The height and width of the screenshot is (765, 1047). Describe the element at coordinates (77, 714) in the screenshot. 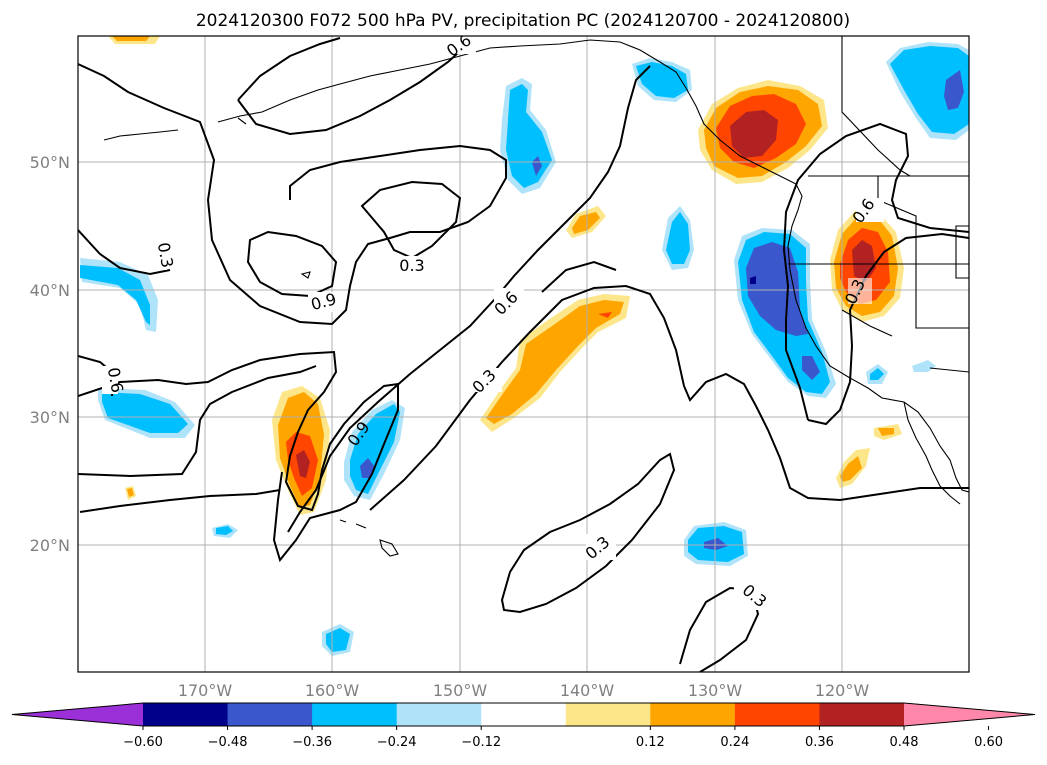

I see `colorbar-extend-min` at that location.